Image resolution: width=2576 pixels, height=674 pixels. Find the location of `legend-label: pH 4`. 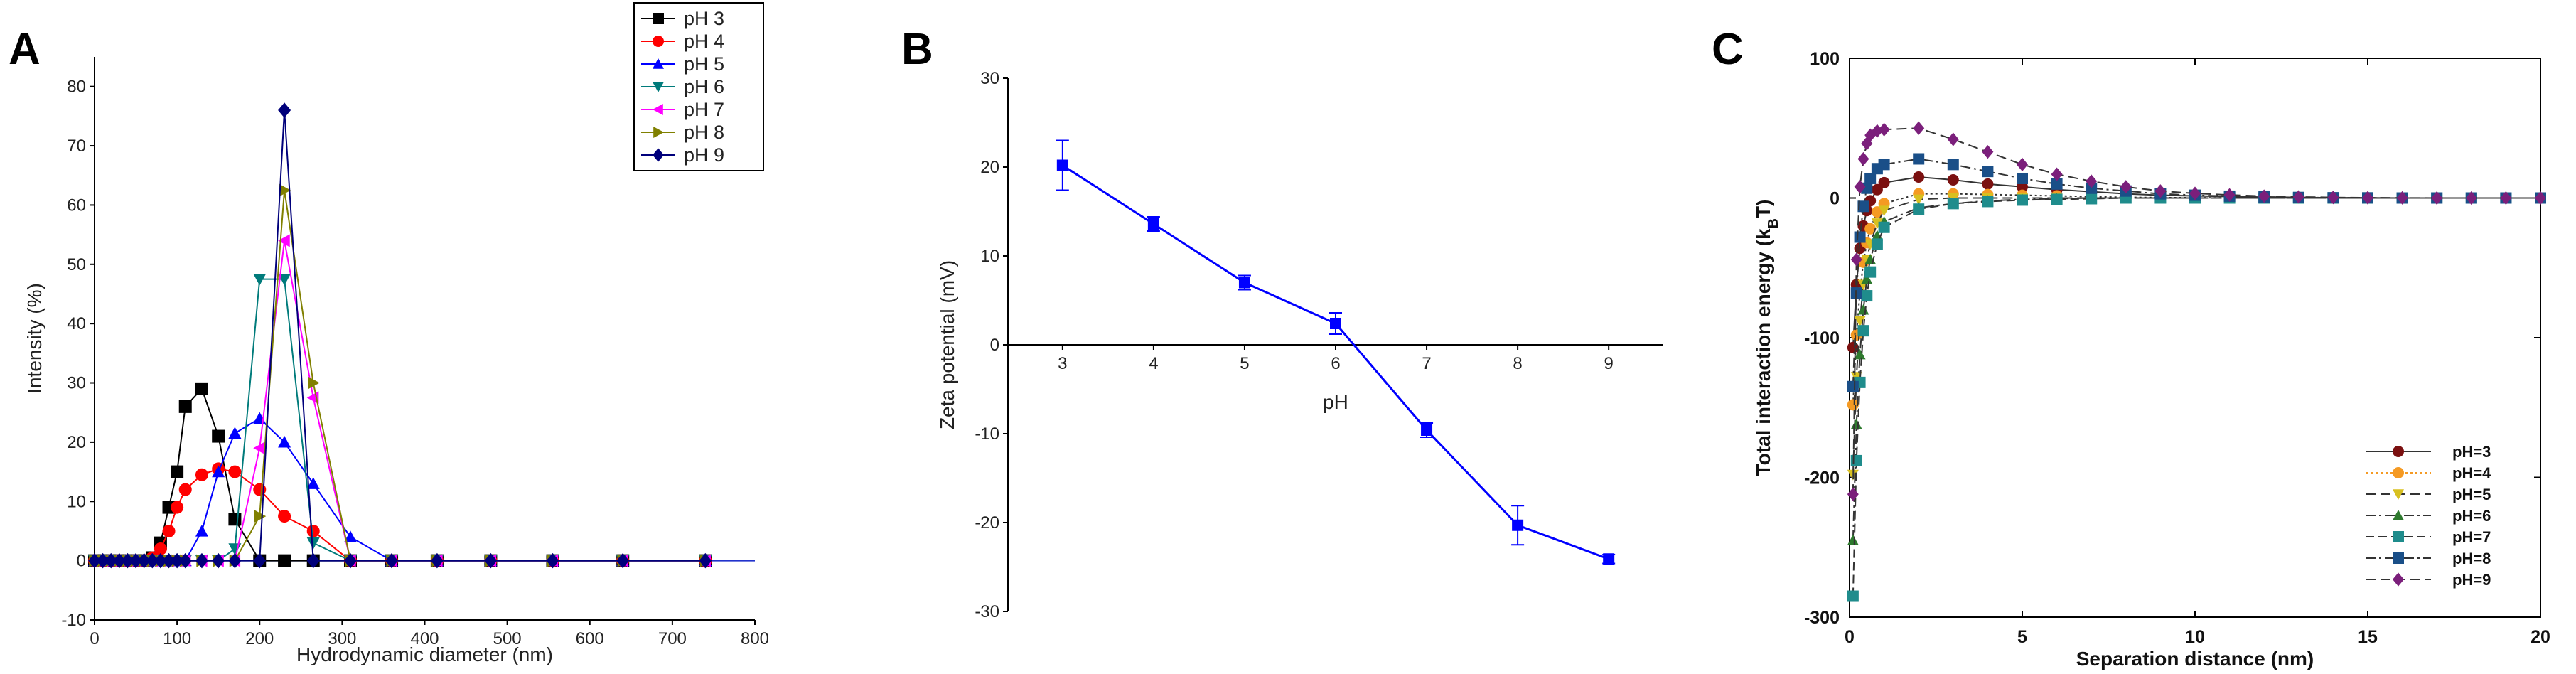

legend-label: pH 4 is located at coordinates (704, 41).